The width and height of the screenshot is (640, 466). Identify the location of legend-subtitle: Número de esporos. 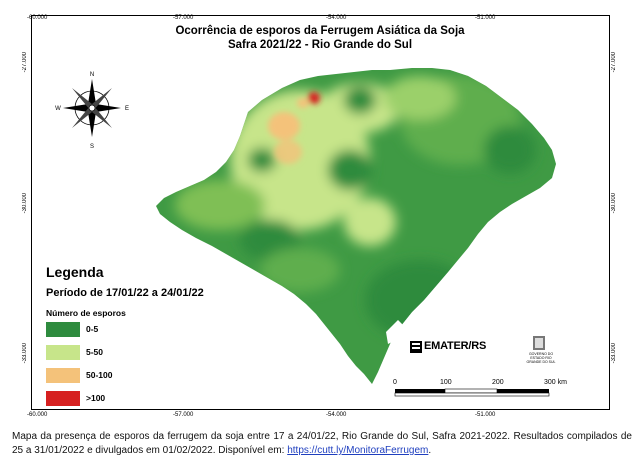
(86, 313).